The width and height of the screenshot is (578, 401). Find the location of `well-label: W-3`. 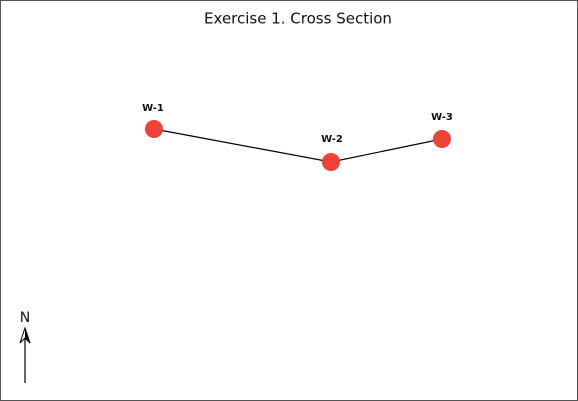

well-label: W-3 is located at coordinates (442, 117).